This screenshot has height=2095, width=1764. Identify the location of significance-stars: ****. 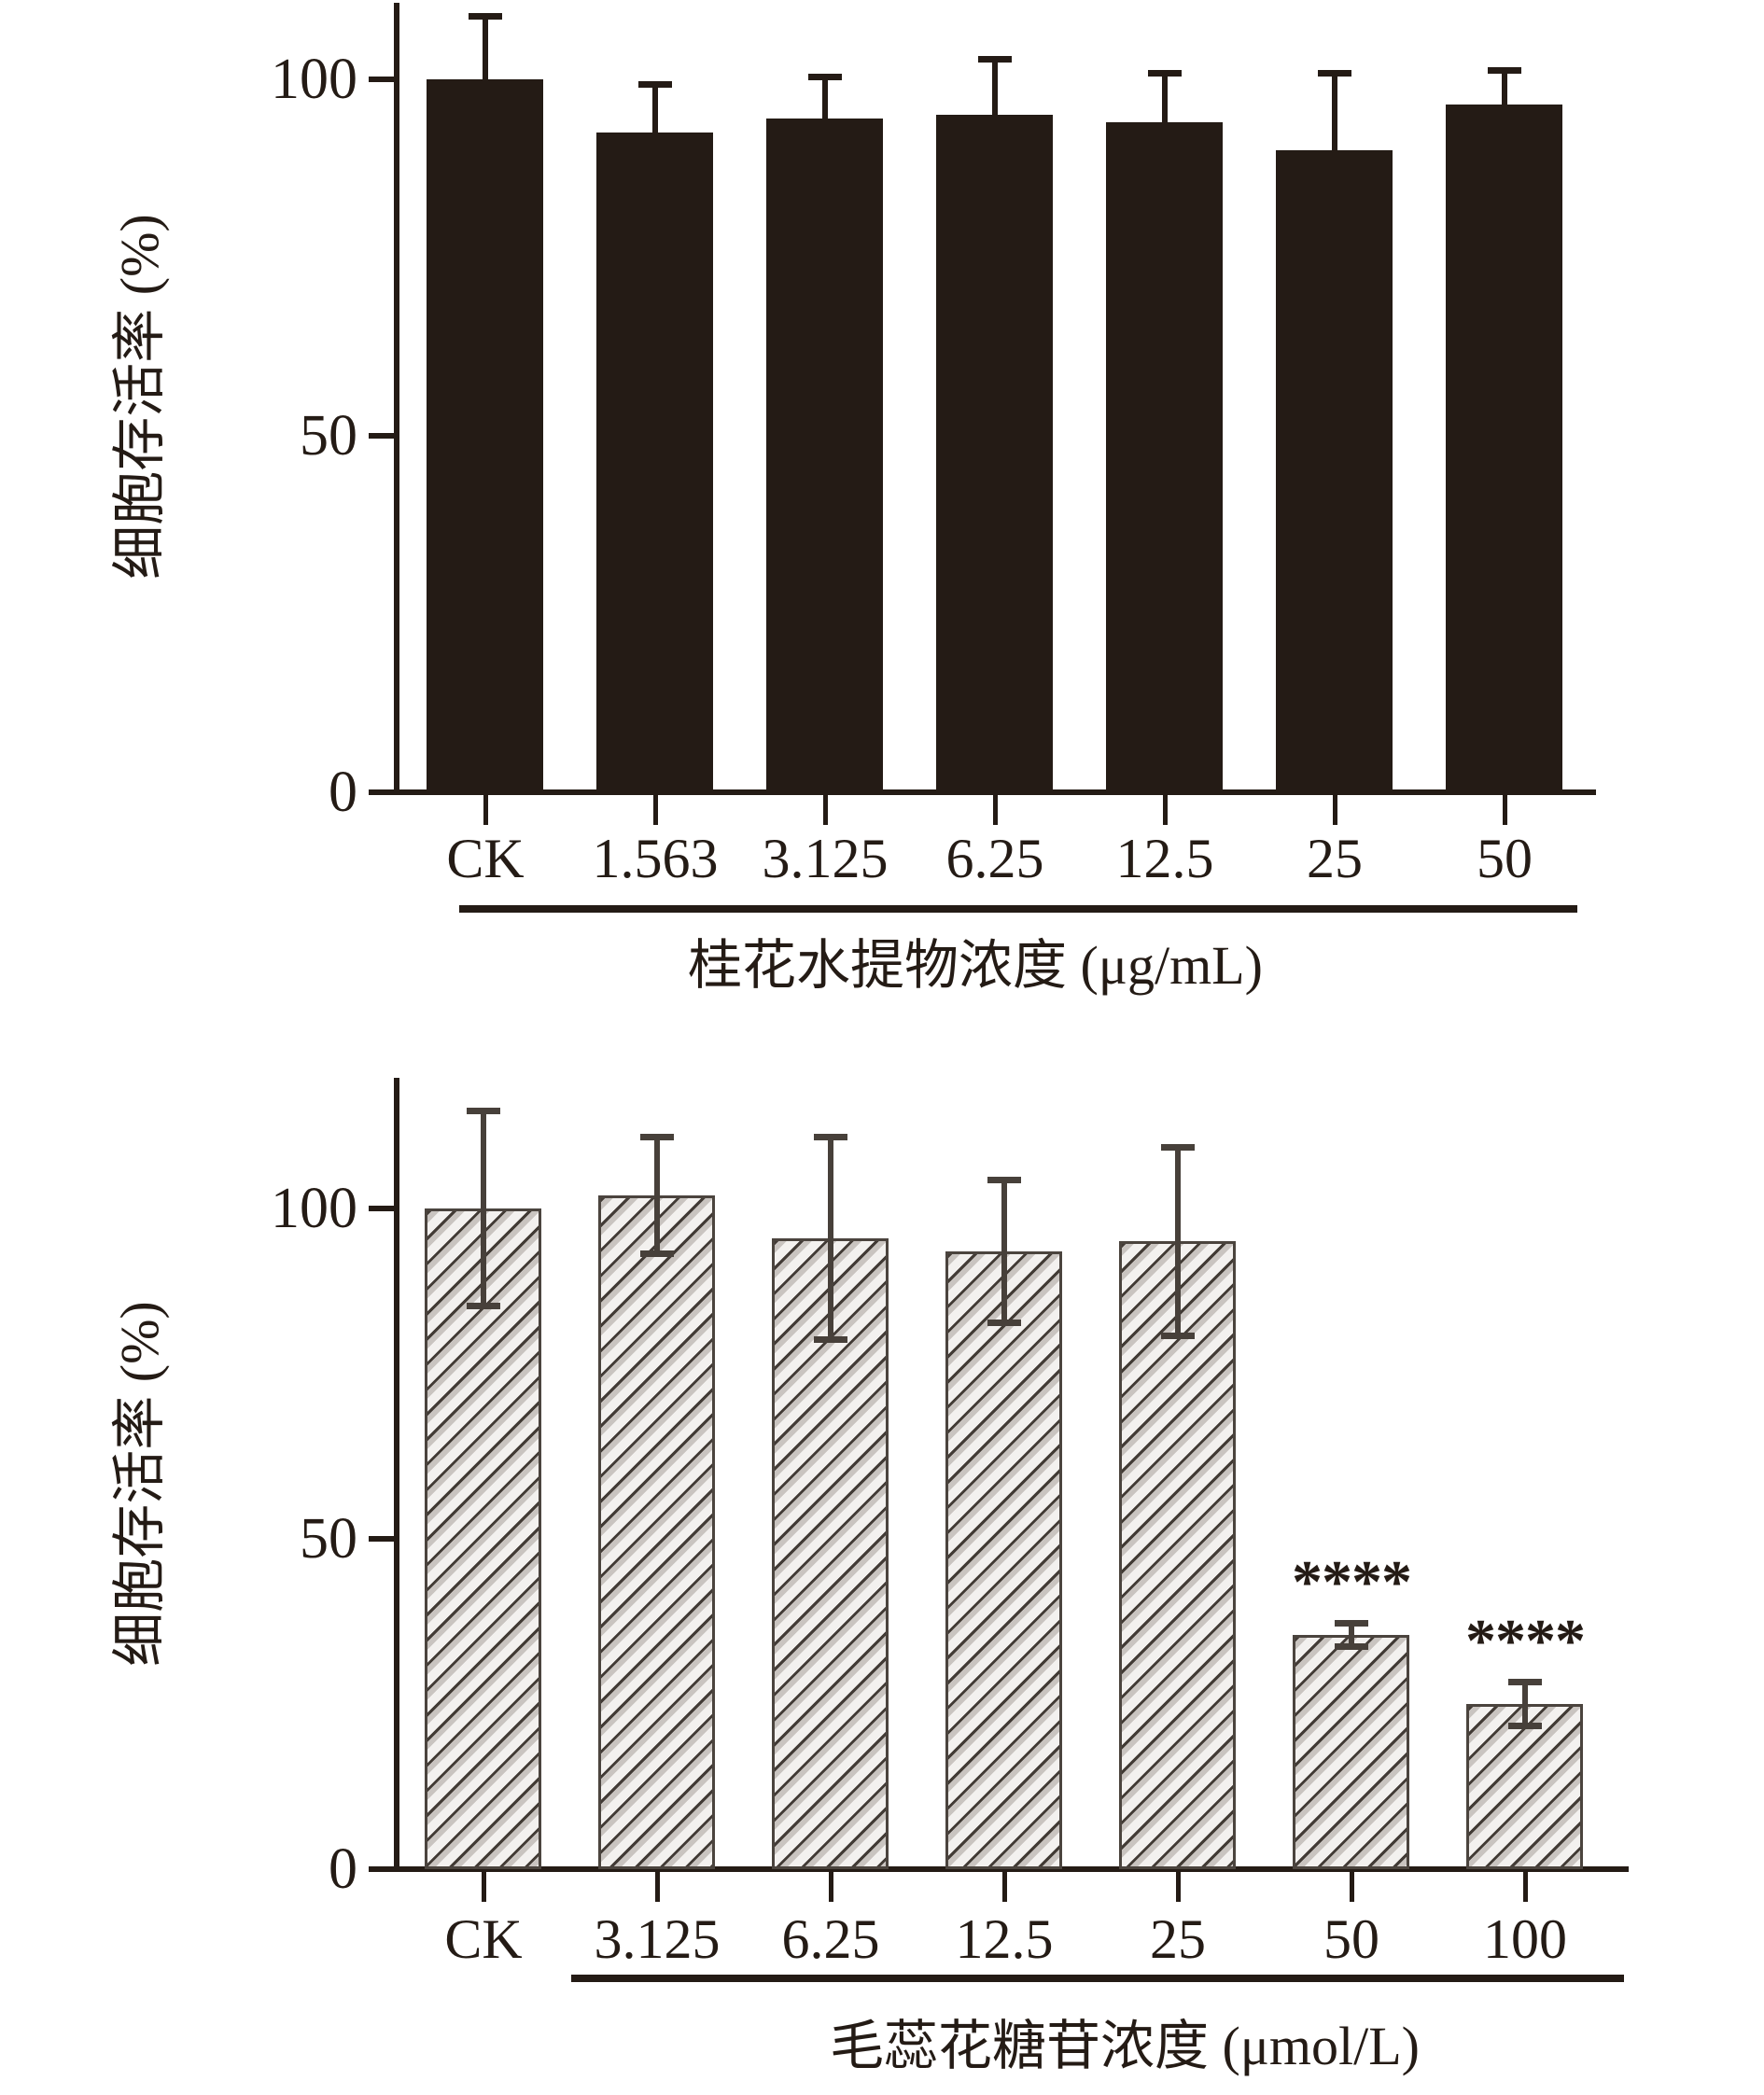
(1352, 1581).